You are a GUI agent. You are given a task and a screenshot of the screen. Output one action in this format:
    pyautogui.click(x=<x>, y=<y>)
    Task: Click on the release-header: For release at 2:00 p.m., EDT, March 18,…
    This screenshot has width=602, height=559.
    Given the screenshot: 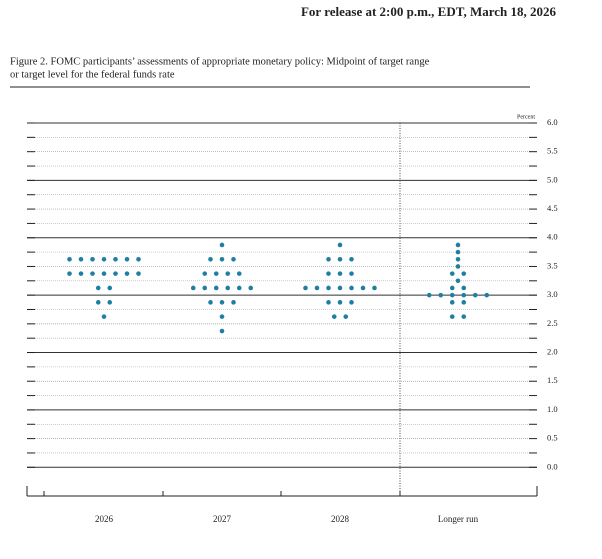 What is the action you would take?
    pyautogui.click(x=429, y=11)
    